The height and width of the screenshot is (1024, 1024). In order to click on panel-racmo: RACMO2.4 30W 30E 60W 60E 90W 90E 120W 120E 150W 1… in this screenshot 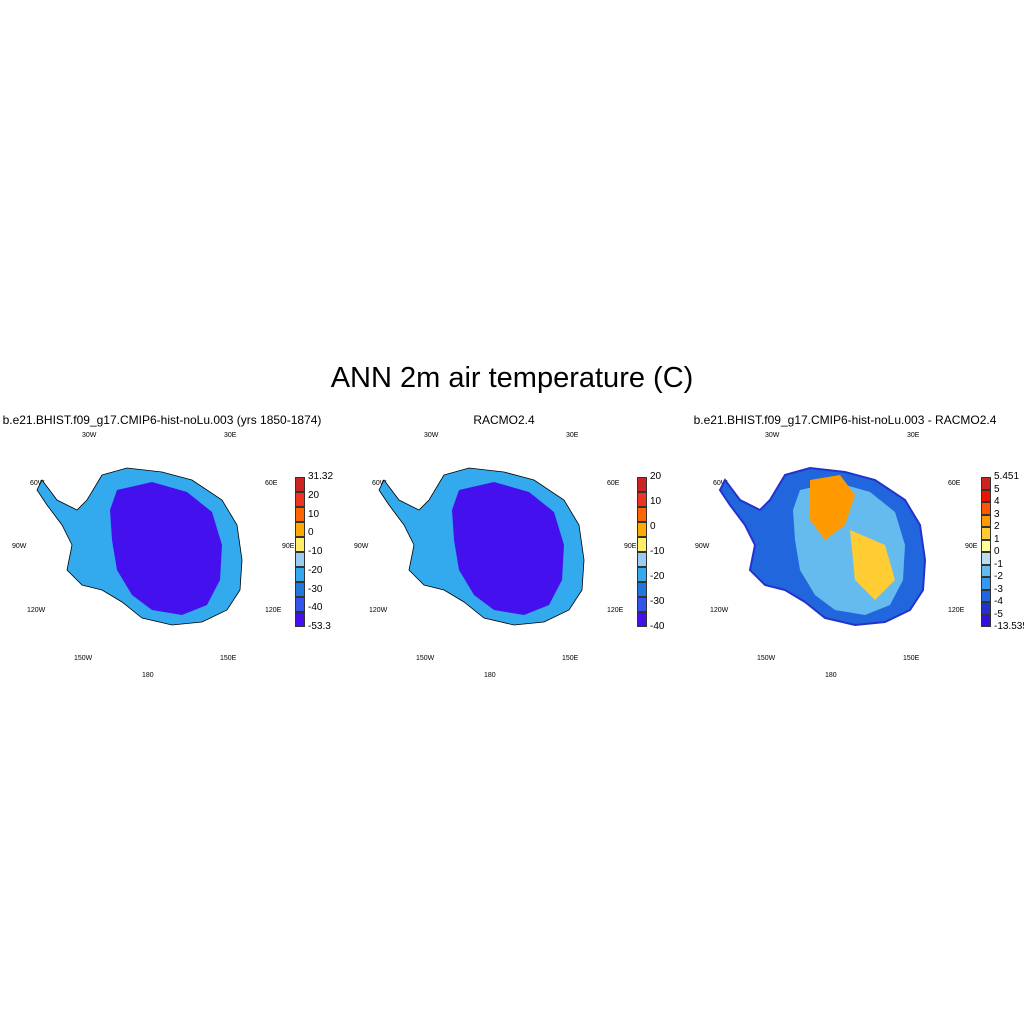, I will do `click(504, 545)`.